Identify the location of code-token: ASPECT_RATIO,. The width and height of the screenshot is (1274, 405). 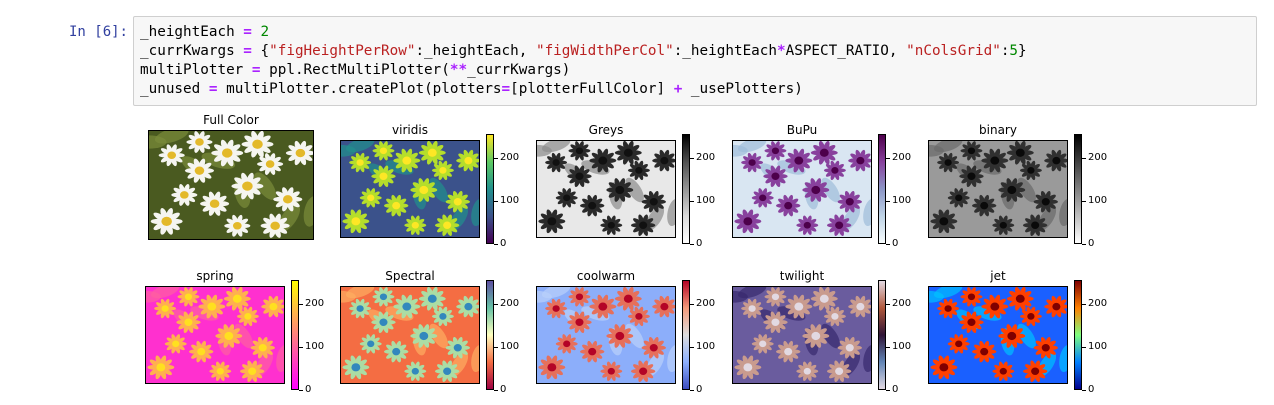
(846, 51).